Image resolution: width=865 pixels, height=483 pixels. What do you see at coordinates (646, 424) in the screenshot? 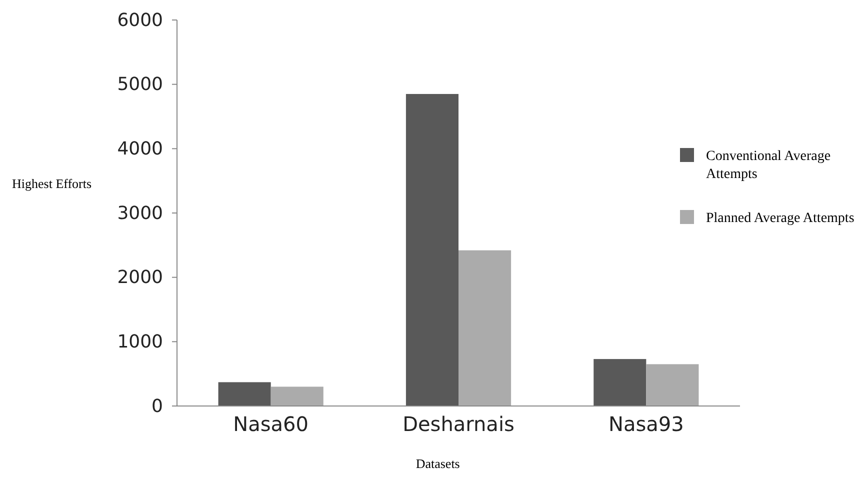
I see `x-tick-label: Nasa93` at bounding box center [646, 424].